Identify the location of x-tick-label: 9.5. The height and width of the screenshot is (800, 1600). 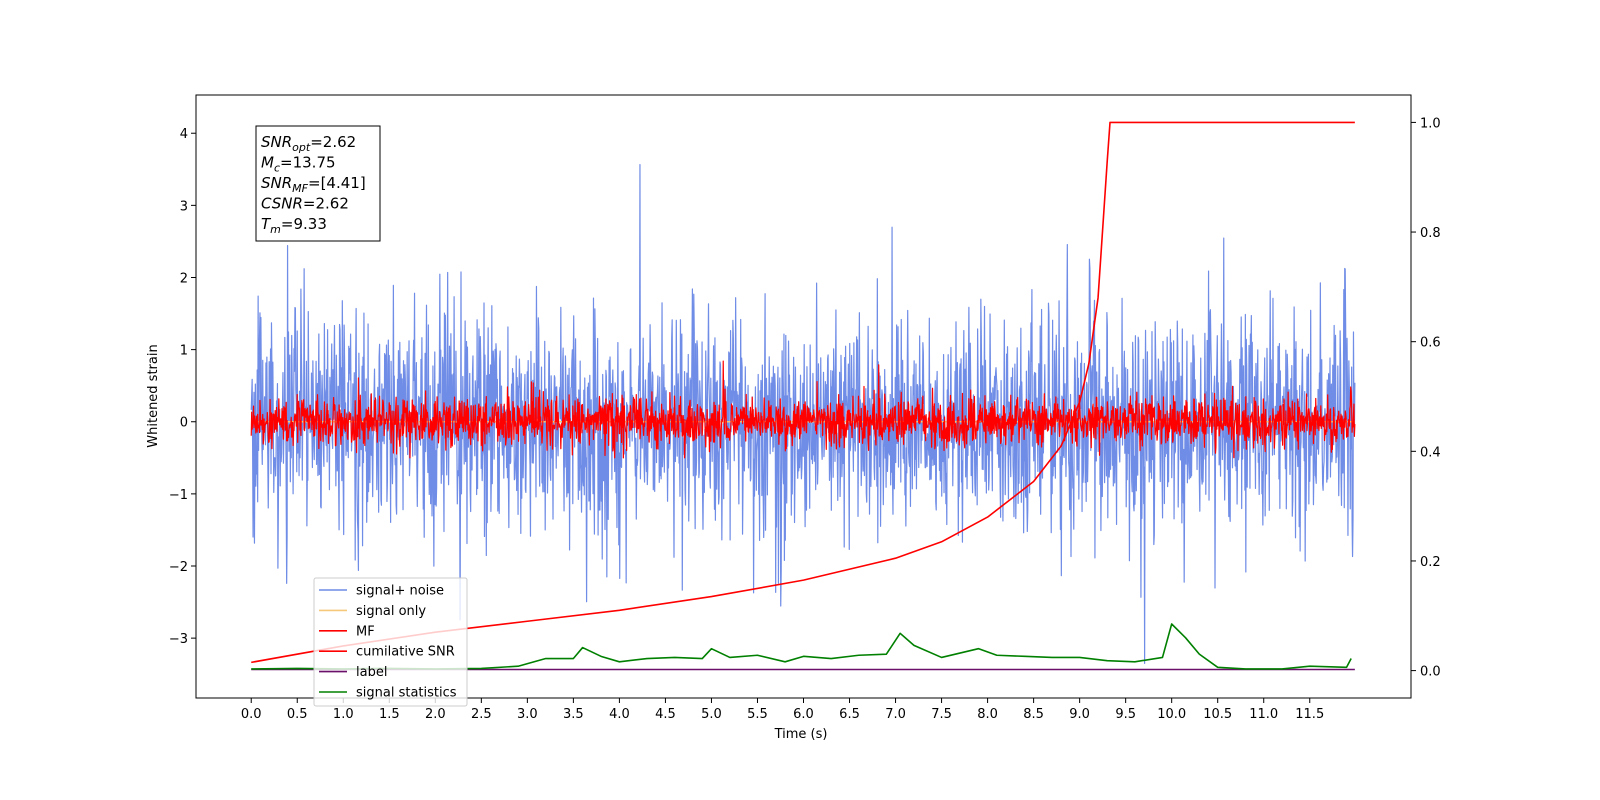
(1125, 714).